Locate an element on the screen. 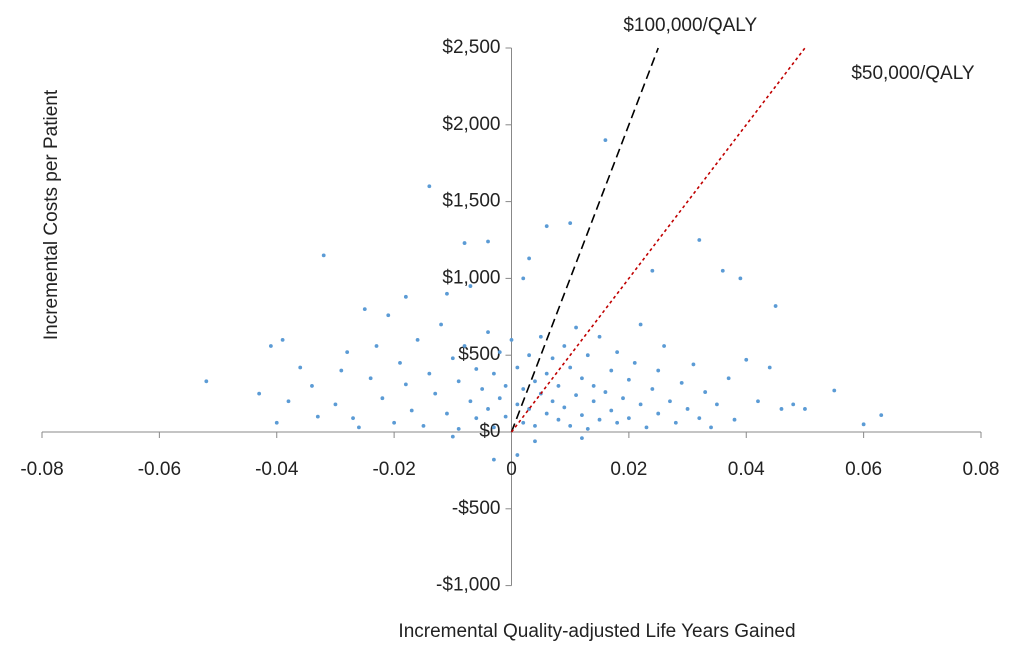 This screenshot has width=1018, height=650. x-tick-label: -0.08 is located at coordinates (41, 469).